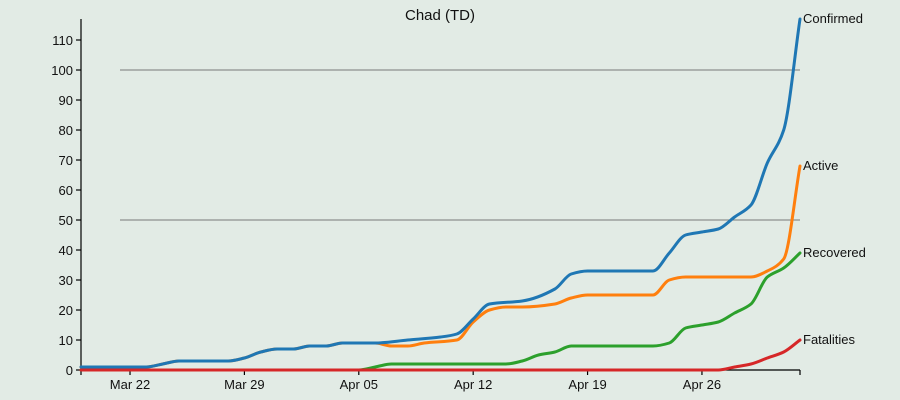 The width and height of the screenshot is (900, 400). Describe the element at coordinates (130, 384) in the screenshot. I see `x-tick-label: Mar 22` at that location.